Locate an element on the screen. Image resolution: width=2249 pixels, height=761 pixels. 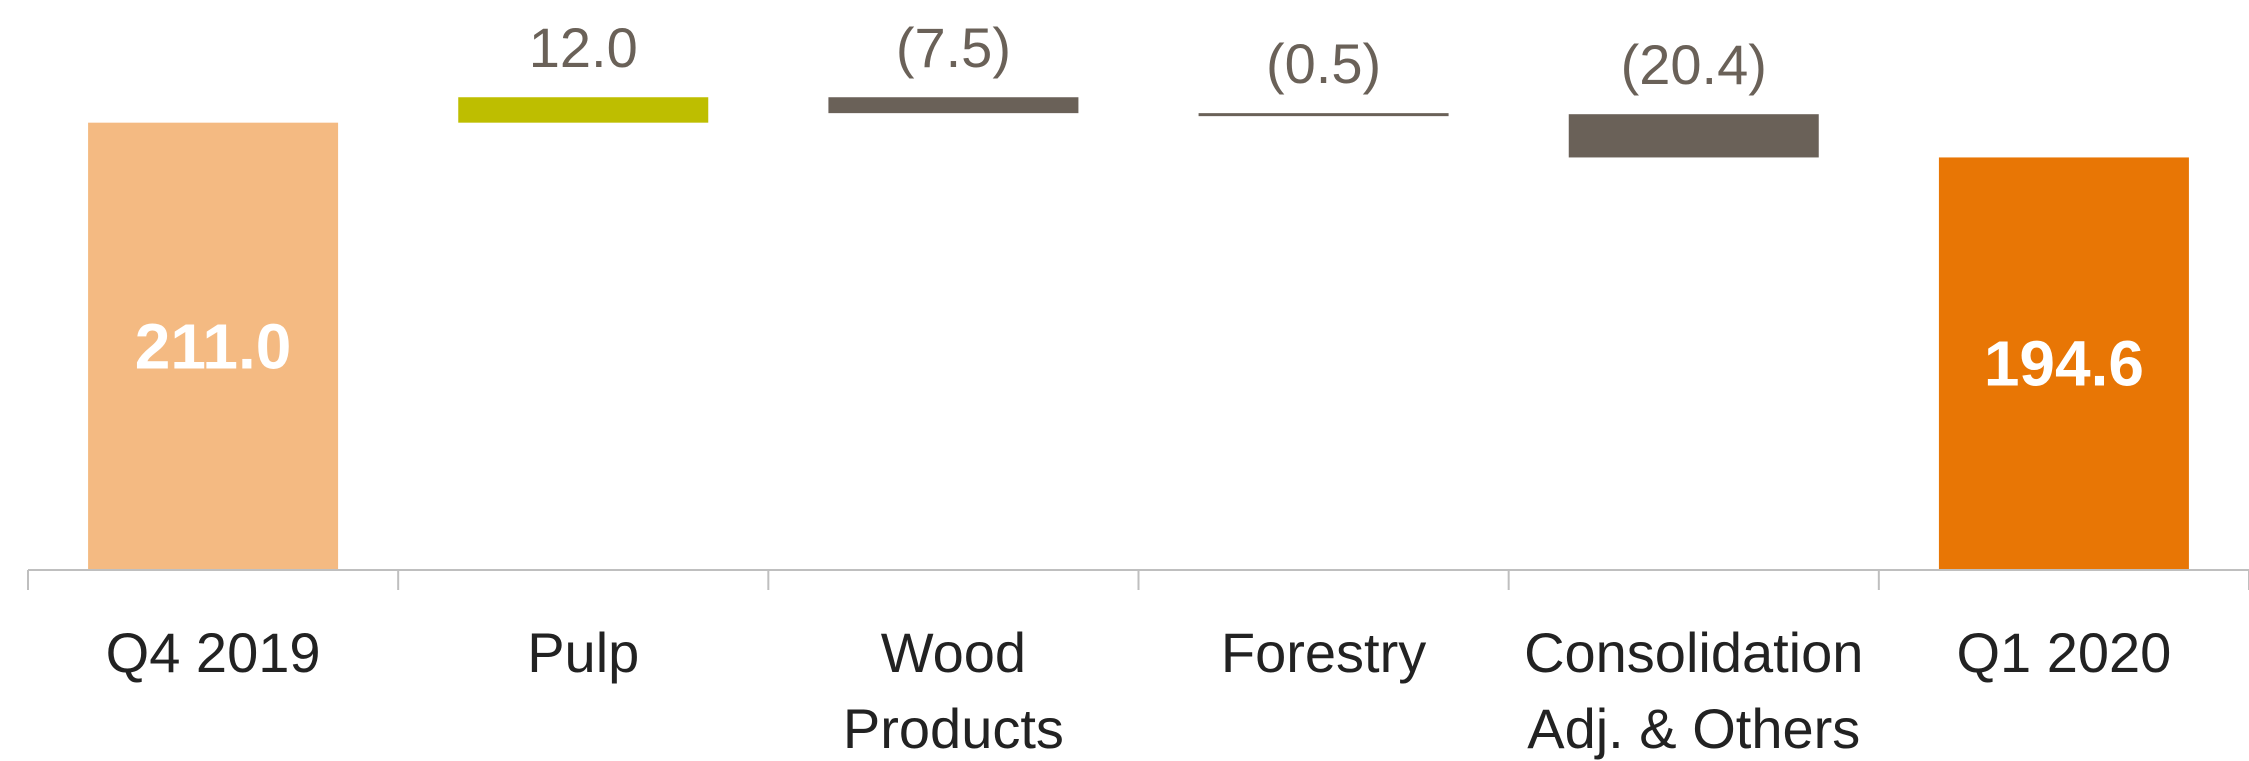
data-label-q4-2019: 211.0 is located at coordinates (213, 346).